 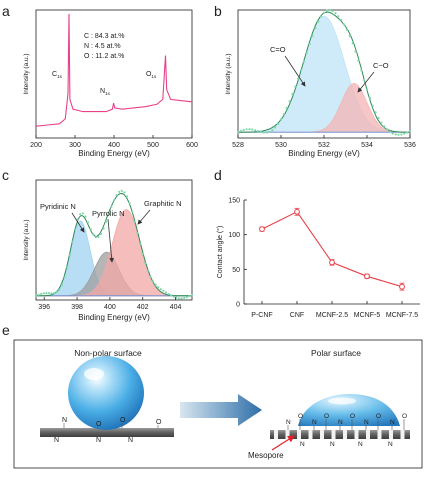 What do you see at coordinates (367, 315) in the screenshot?
I see `panel-d-category-label: MCNF-5` at bounding box center [367, 315].